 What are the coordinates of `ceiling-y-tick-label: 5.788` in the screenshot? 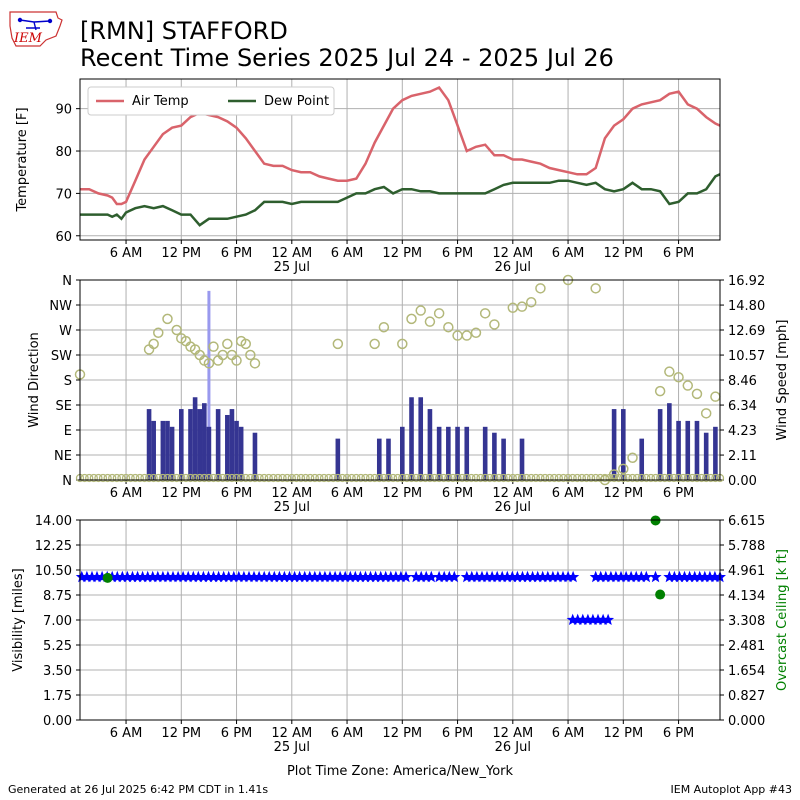 It's located at (746, 546).